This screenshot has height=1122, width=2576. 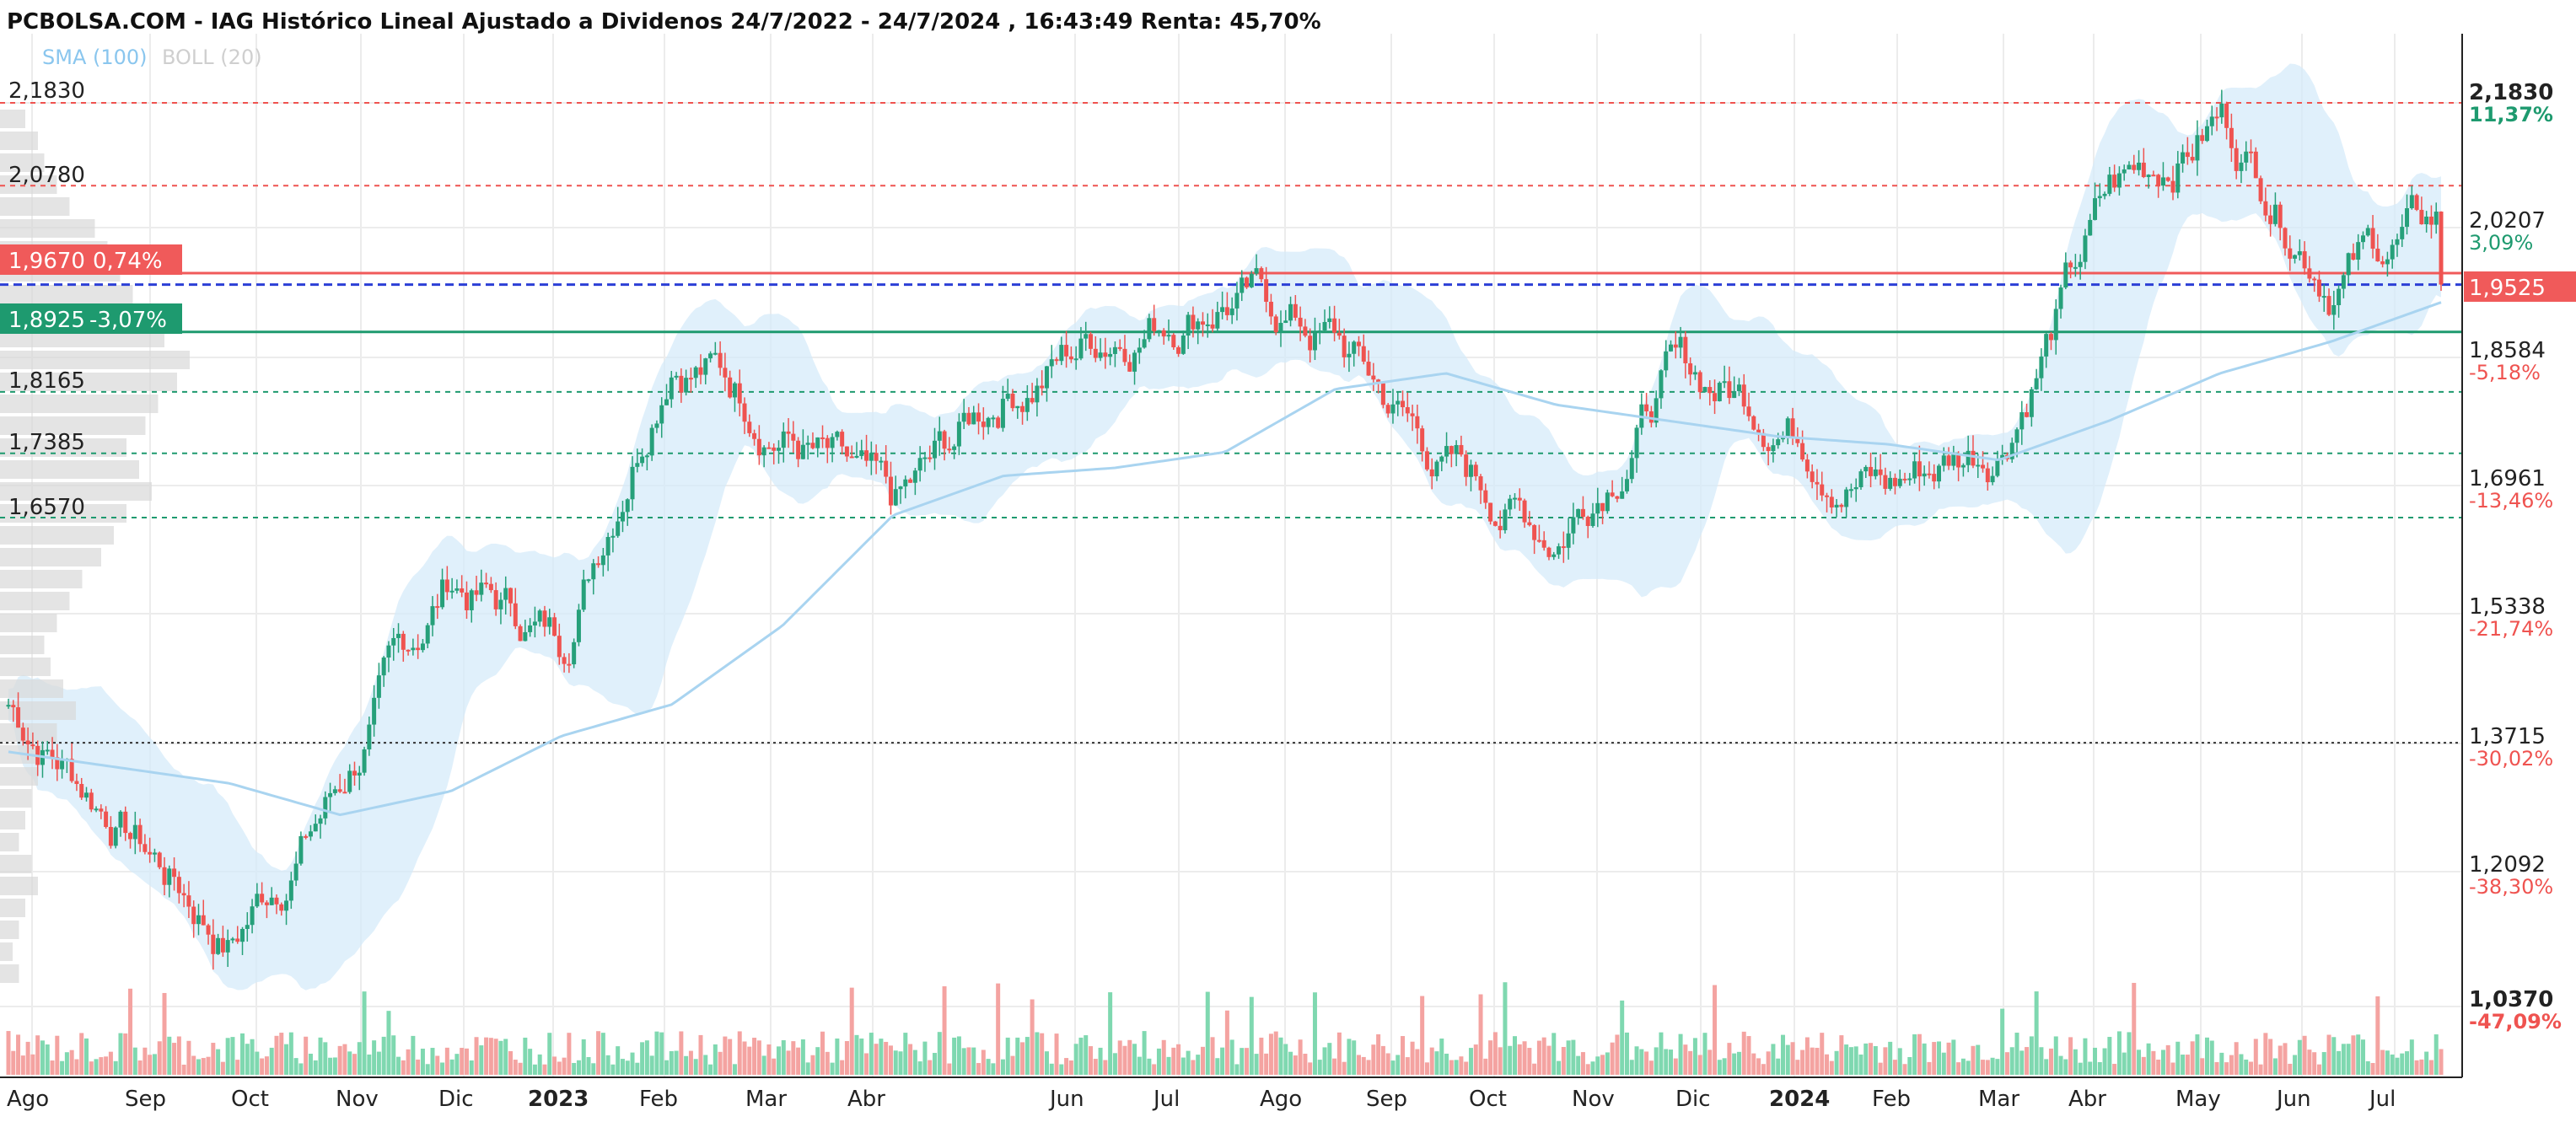 I want to click on right-tick-1-5338: 1,5338, so click(x=2507, y=607).